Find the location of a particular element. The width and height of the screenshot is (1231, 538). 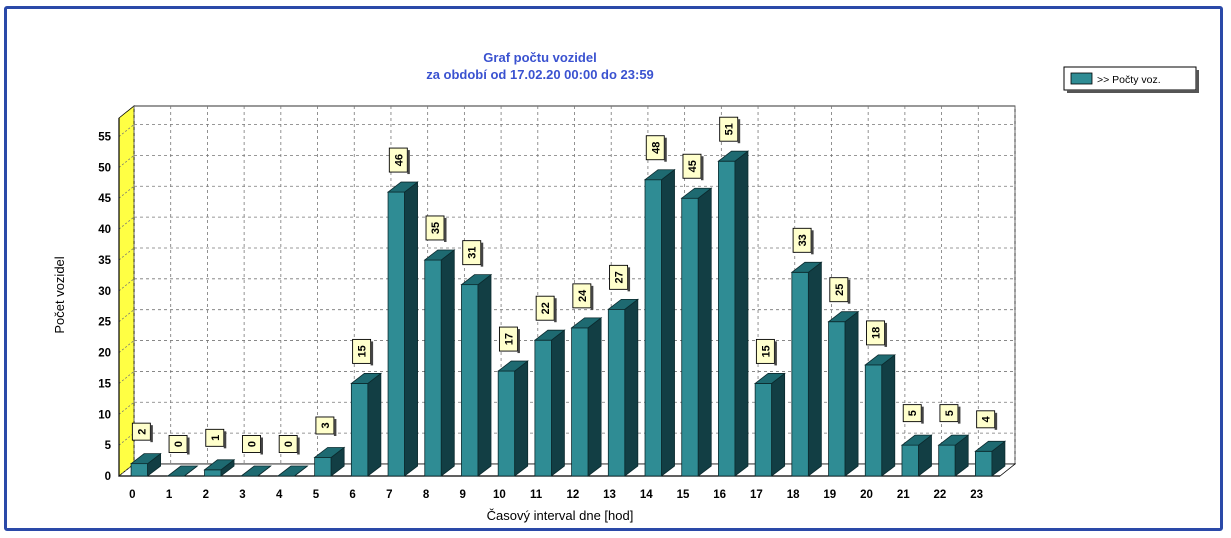

x-tick-label: 1 is located at coordinates (169, 495).